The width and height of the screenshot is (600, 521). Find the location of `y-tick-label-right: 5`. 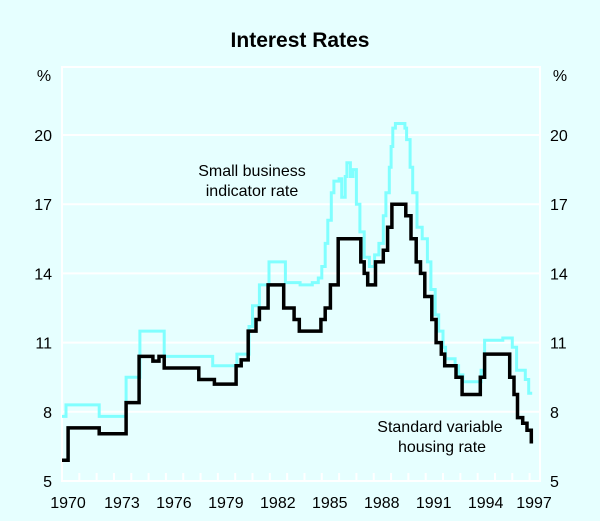

y-tick-label-right: 5 is located at coordinates (554, 482).